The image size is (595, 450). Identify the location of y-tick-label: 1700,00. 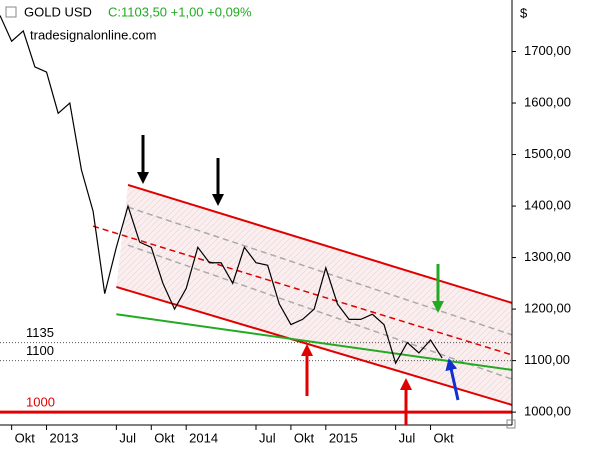
(547, 50).